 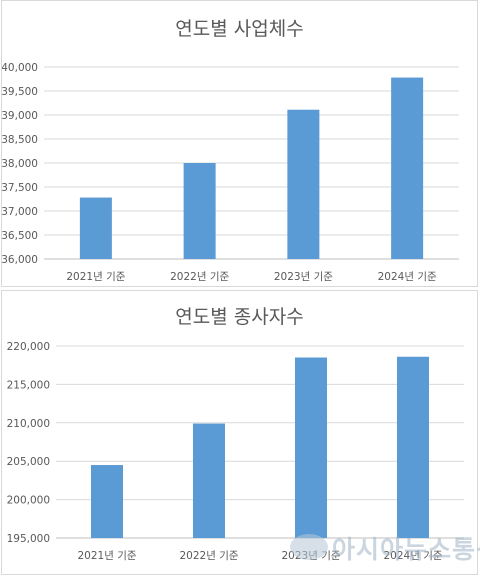 I want to click on y-tick-label: 39,500, so click(x=20, y=92).